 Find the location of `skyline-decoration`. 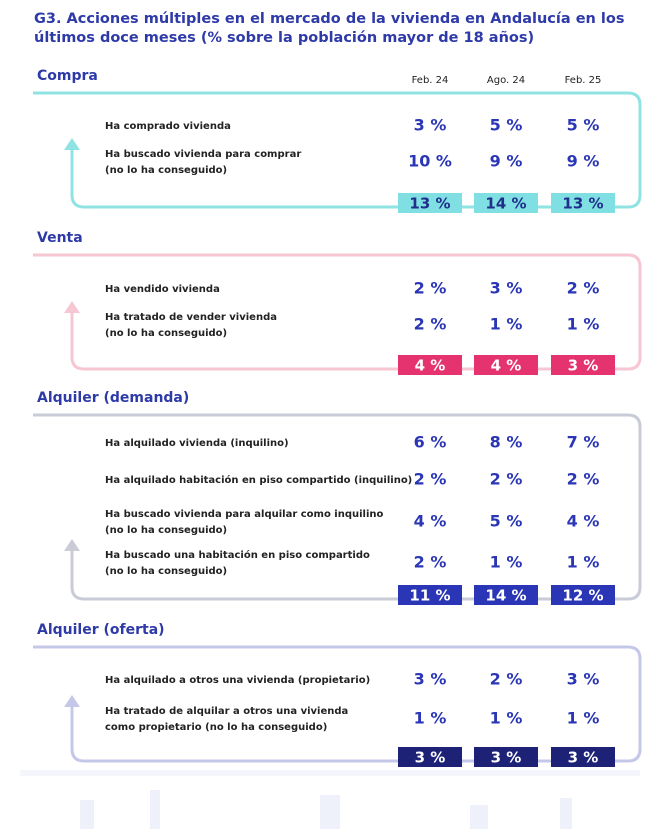

skyline-decoration is located at coordinates (330, 799).